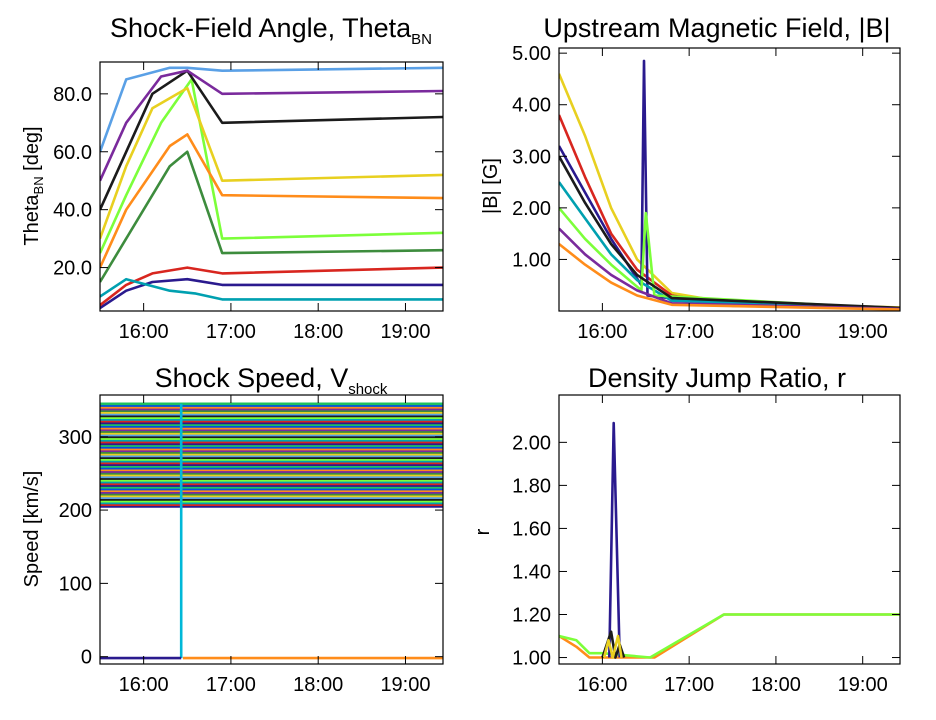  Describe the element at coordinates (33, 185) in the screenshot. I see `theta-ylabel: ThetaBN [deg]` at that location.